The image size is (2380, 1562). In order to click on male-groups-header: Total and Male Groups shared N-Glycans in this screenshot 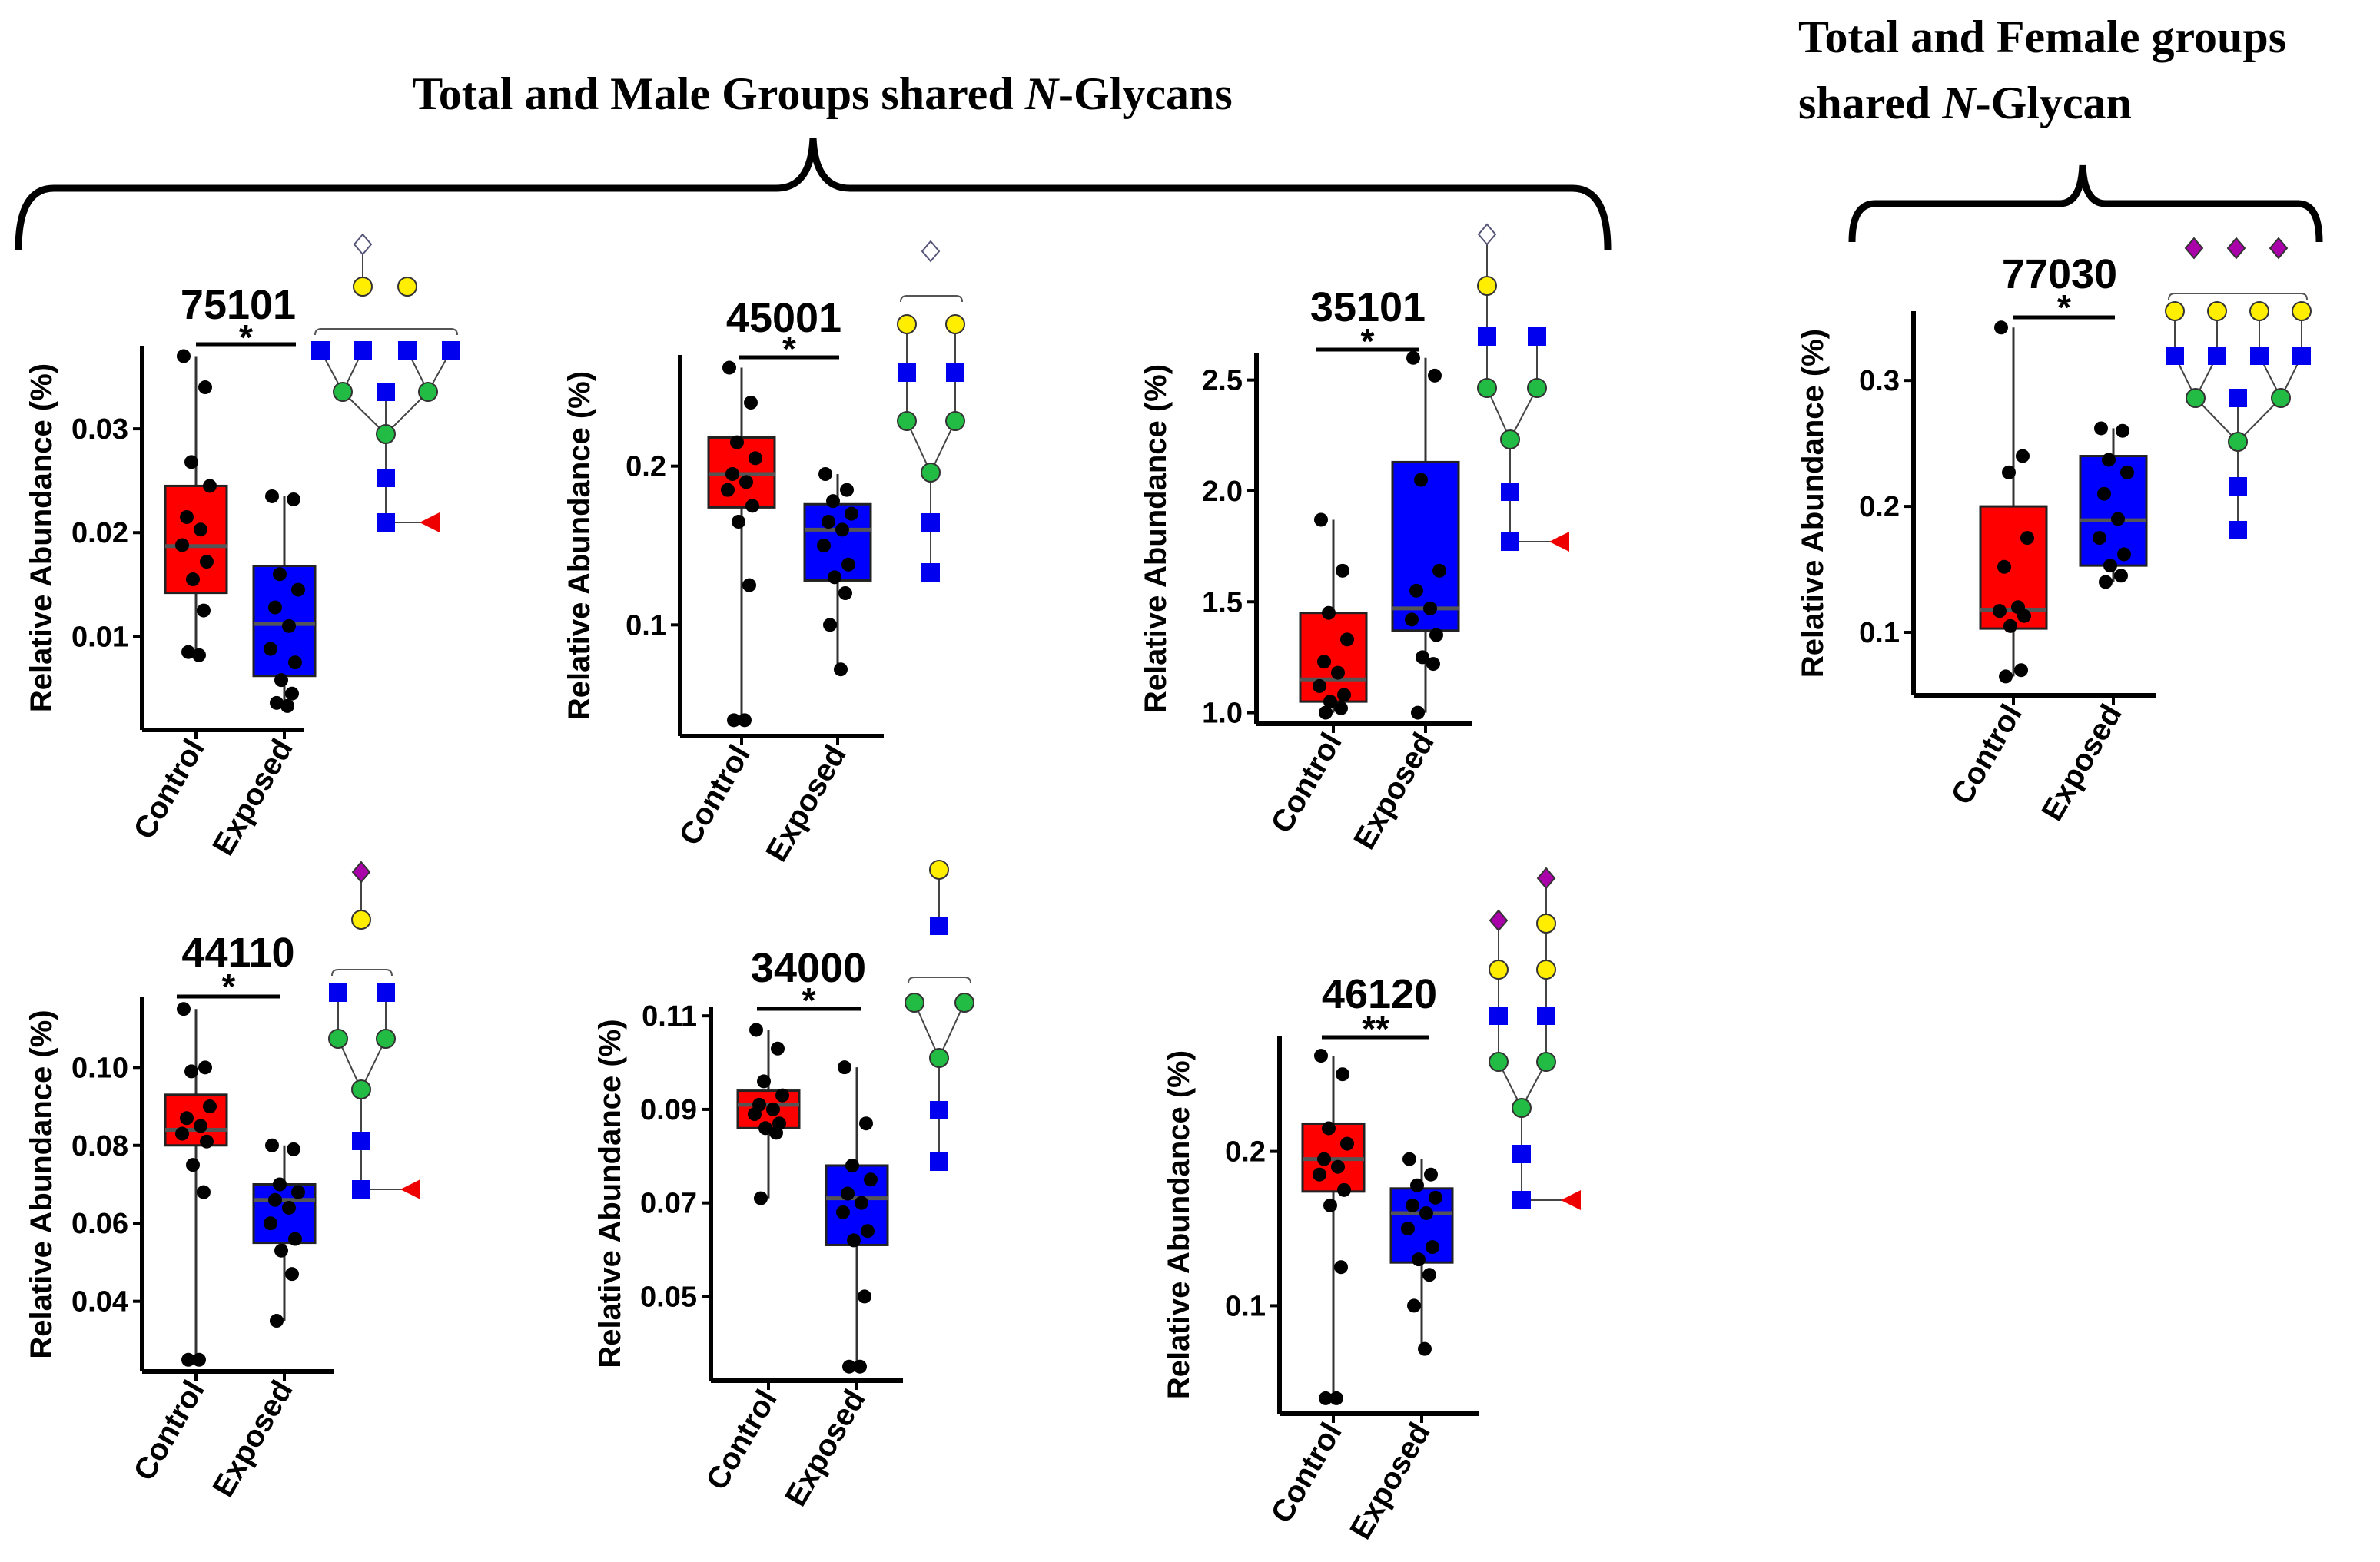, I will do `click(822, 93)`.